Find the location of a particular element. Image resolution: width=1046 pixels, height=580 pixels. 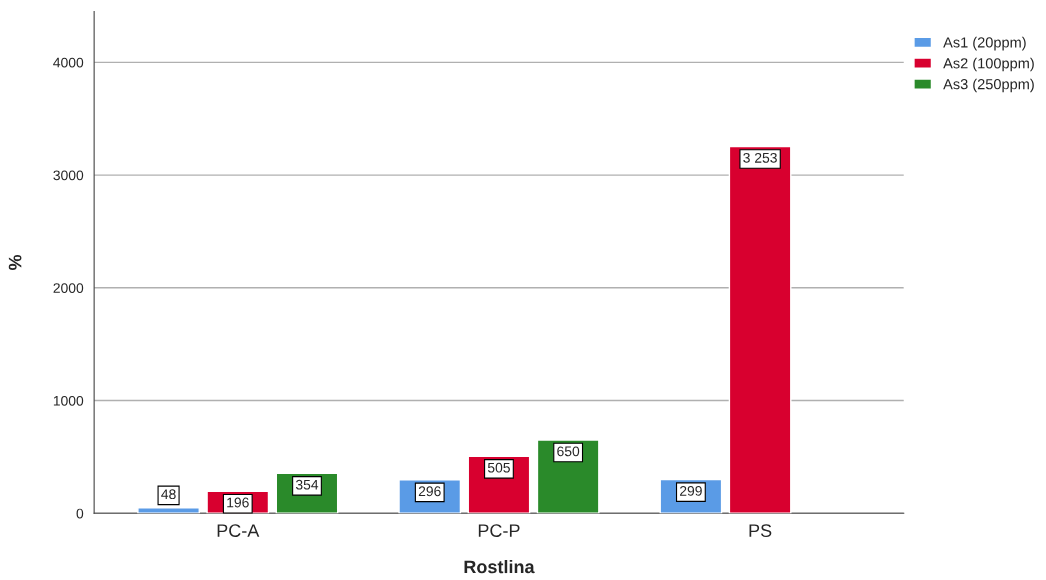

legend-label: As3 (250ppm) is located at coordinates (988, 85).